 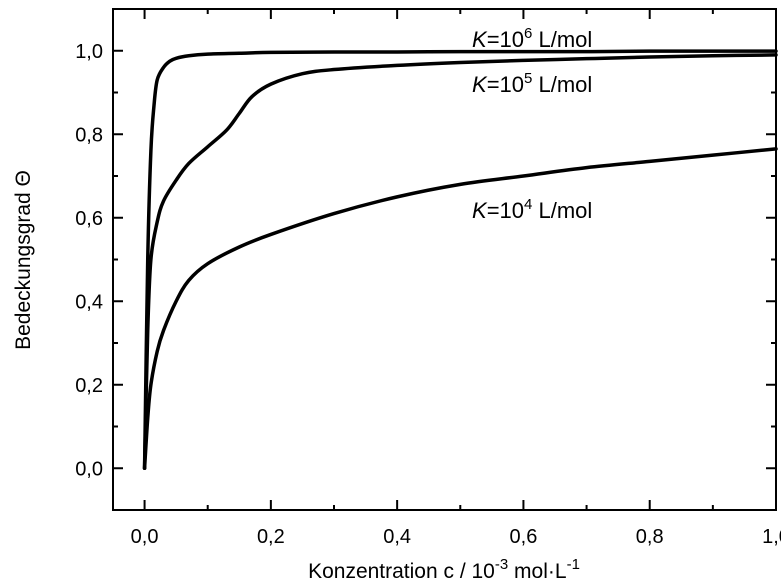 I want to click on x-axis-title-main: Konzentration c / 10, so click(x=401, y=571).